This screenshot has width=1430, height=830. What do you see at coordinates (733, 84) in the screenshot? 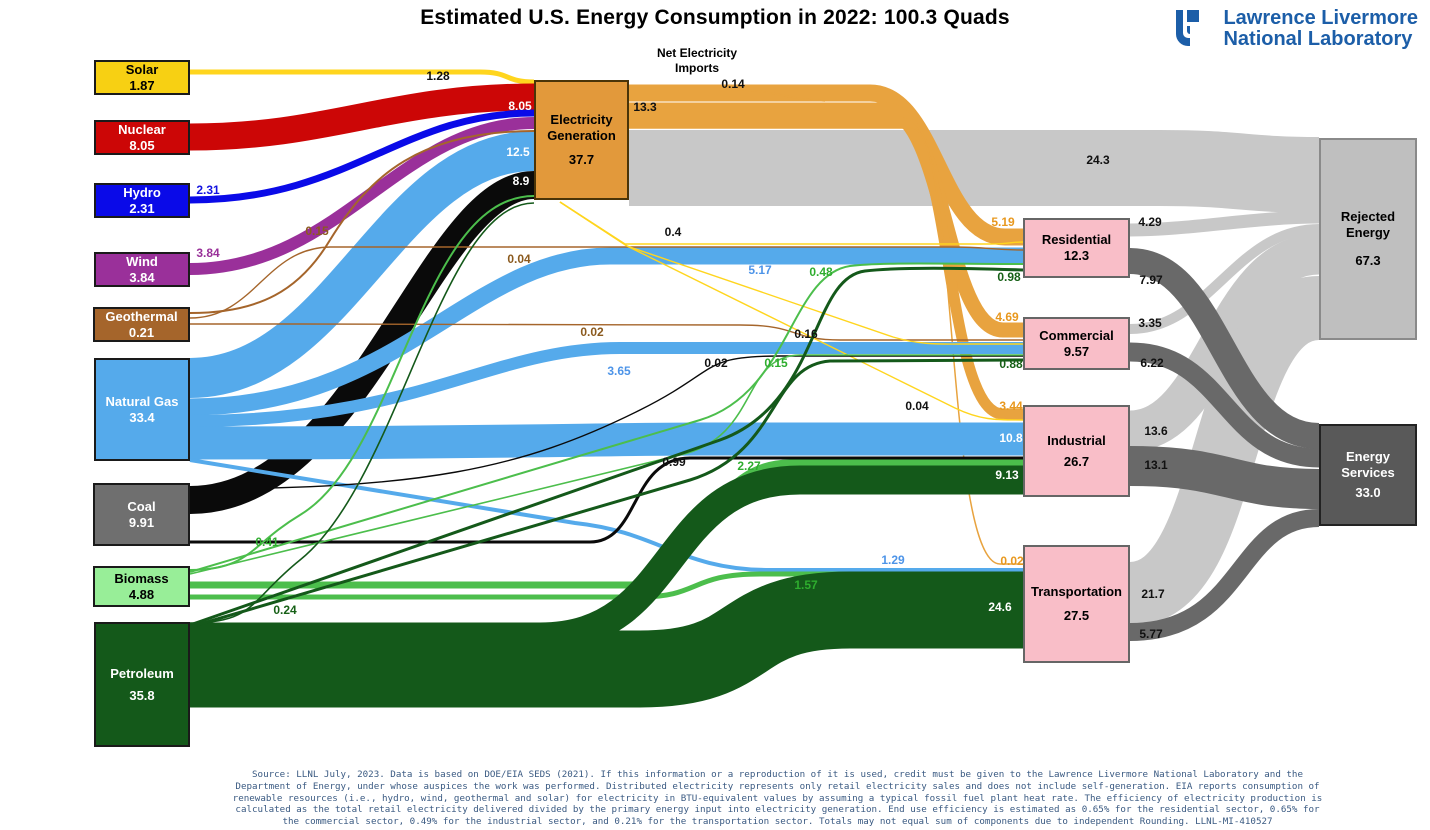
I see `flow-label-imports: 0.14` at bounding box center [733, 84].